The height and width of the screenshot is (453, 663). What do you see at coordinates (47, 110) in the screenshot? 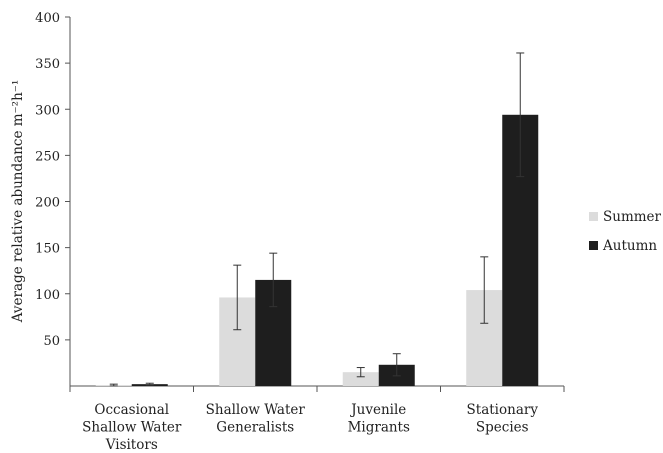
I see `y-tick-label: 300` at bounding box center [47, 110].